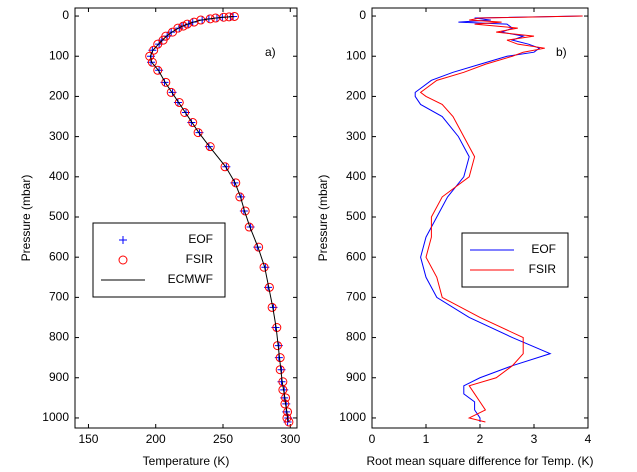 This screenshot has height=472, width=637. I want to click on x-tick-label: 2, so click(480, 439).